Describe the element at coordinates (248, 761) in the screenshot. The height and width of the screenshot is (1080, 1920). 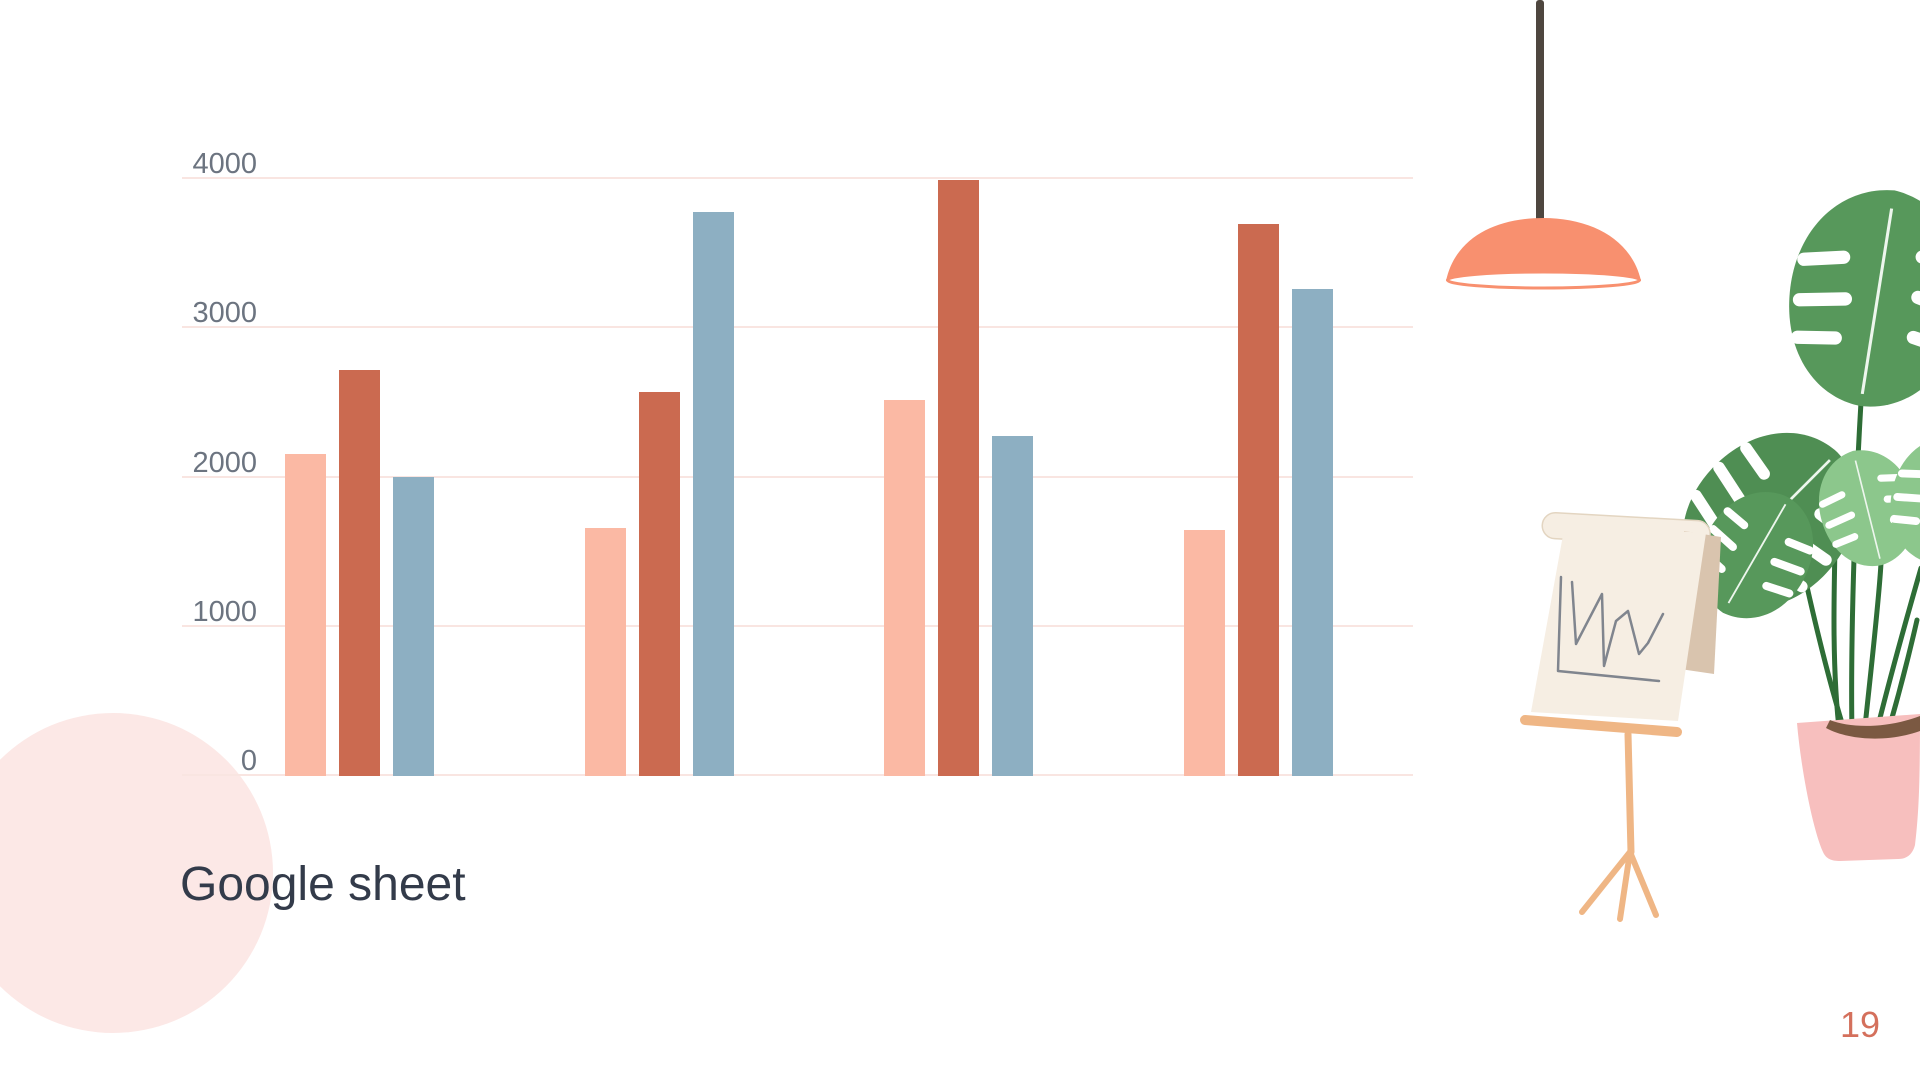
I see `y-axis-tick-label: 0` at that location.